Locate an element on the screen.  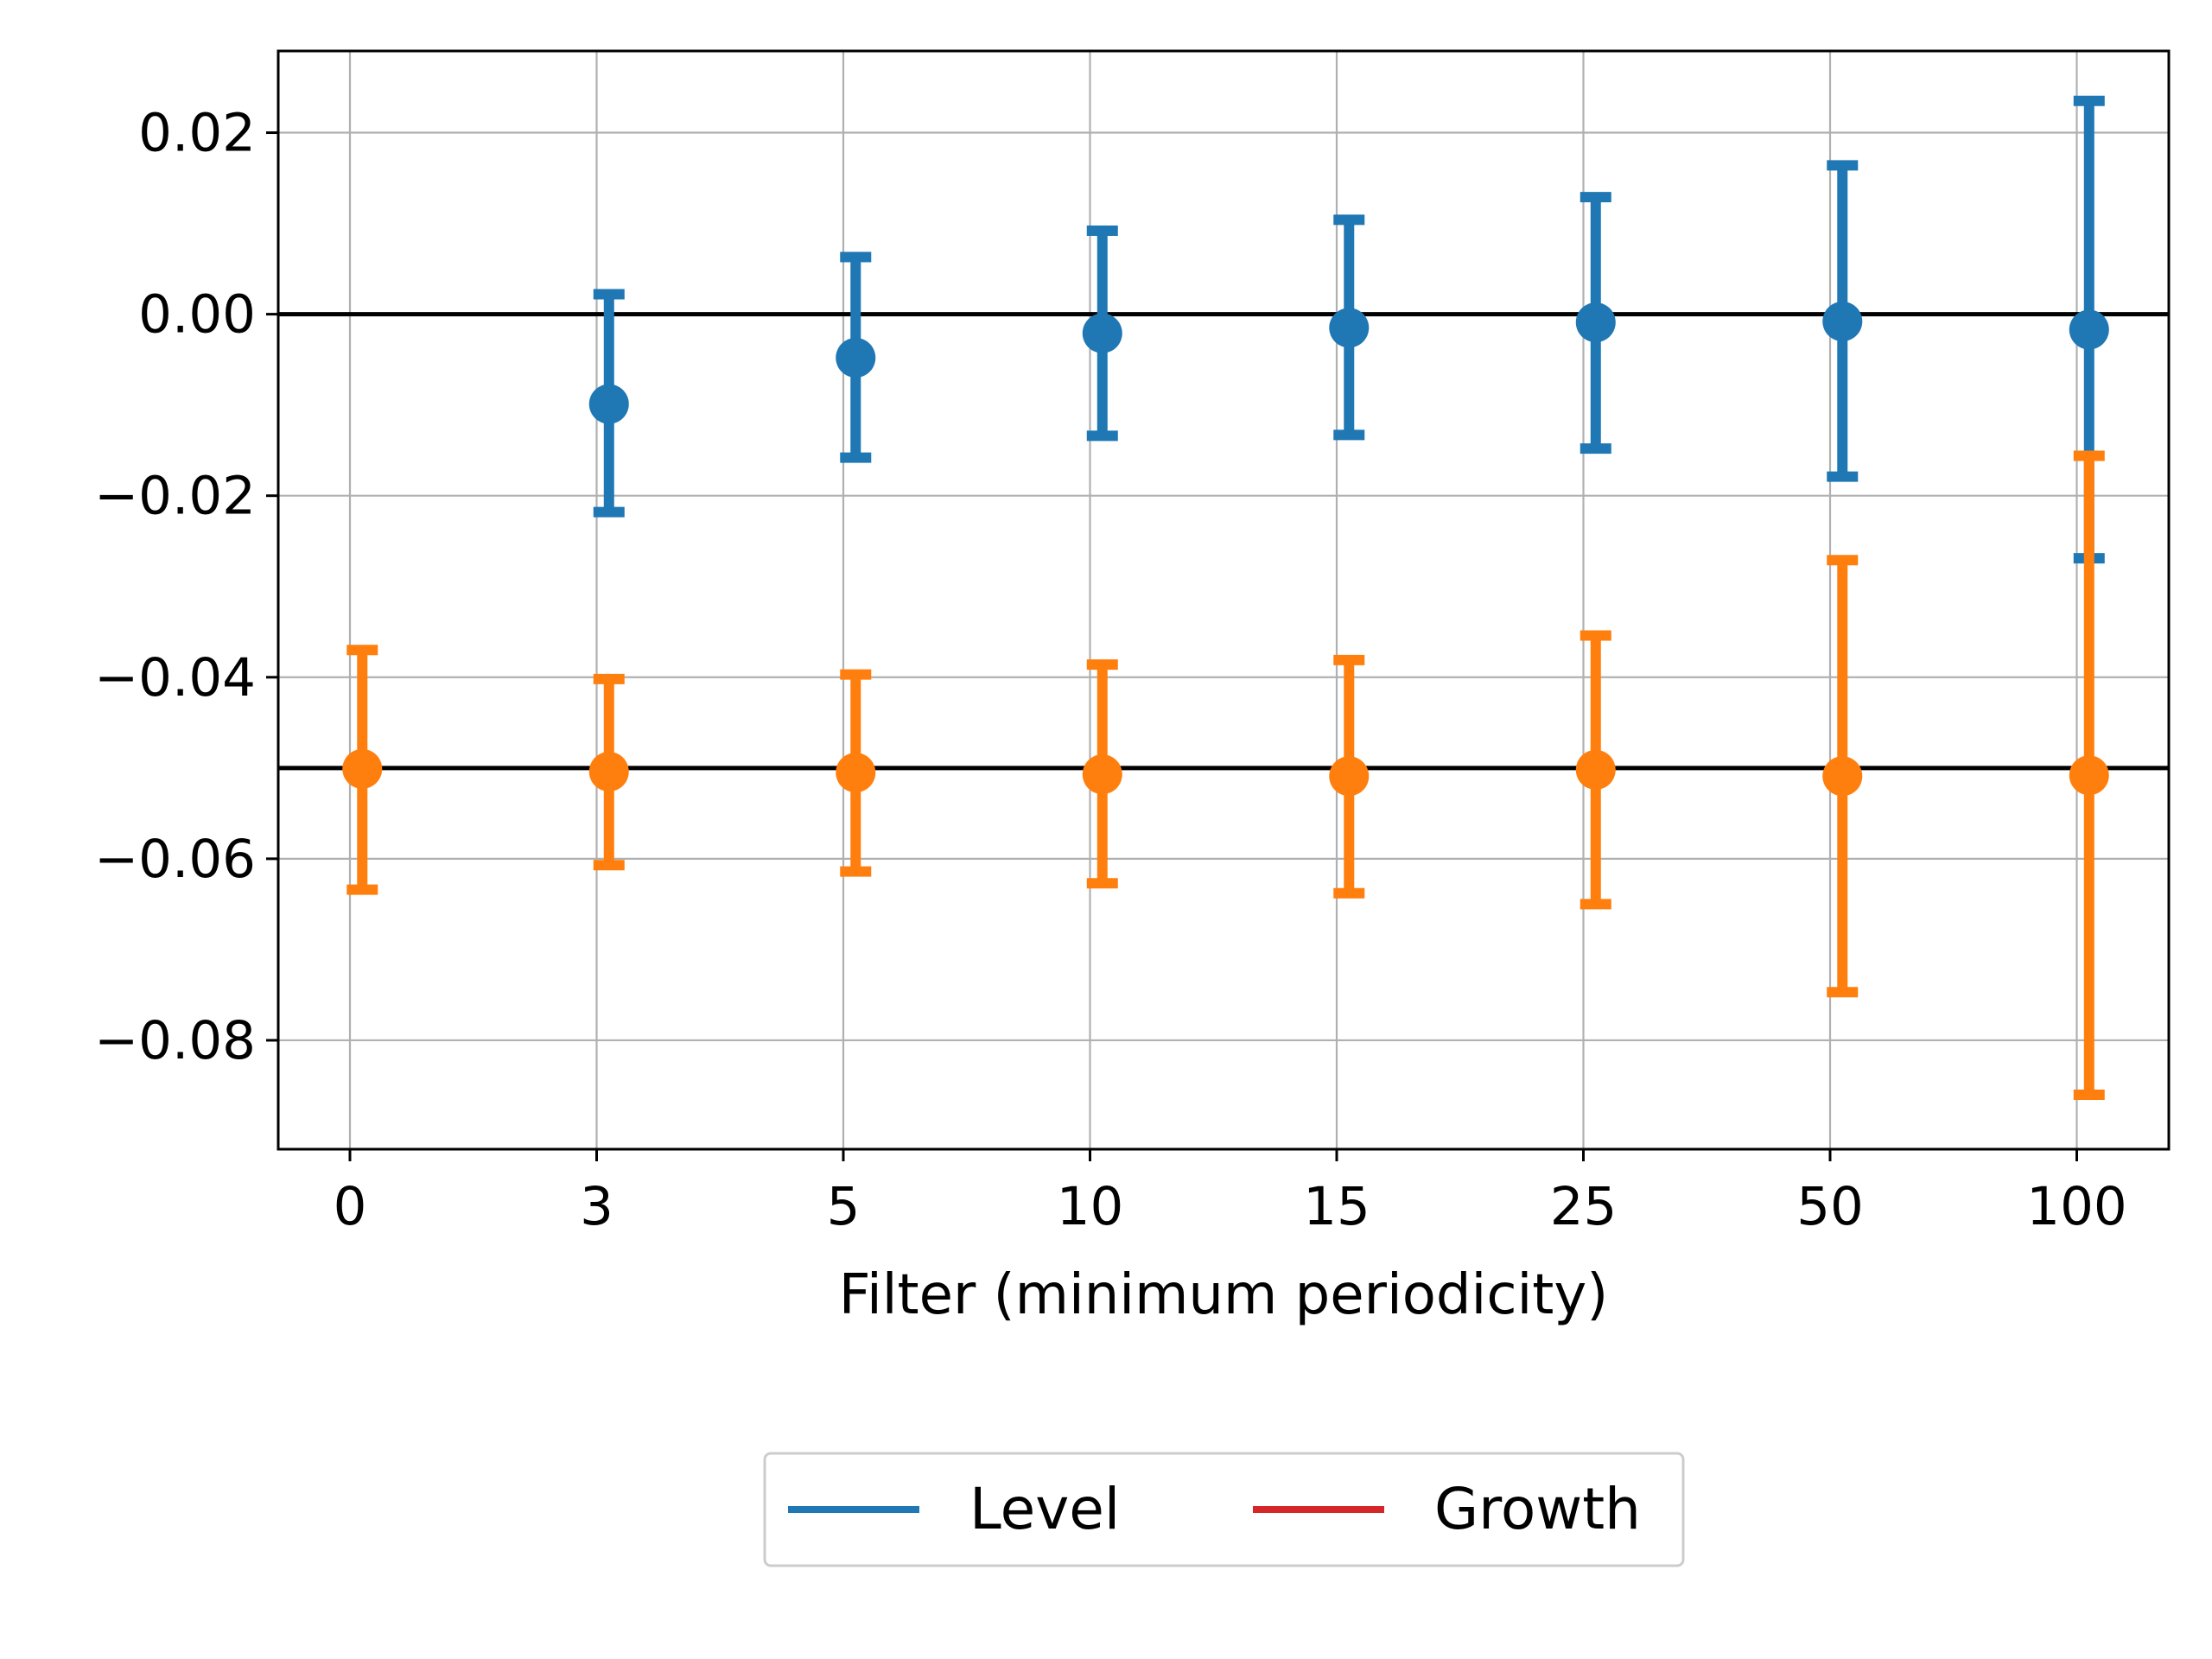
legend: Level Growth is located at coordinates (1224, 1509).